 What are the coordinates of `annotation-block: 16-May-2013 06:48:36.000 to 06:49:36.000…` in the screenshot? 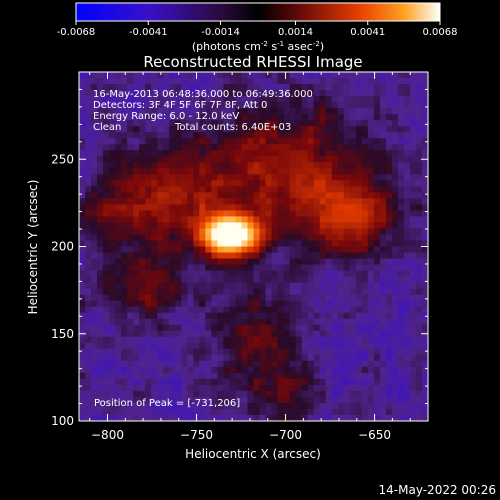 It's located at (203, 111).